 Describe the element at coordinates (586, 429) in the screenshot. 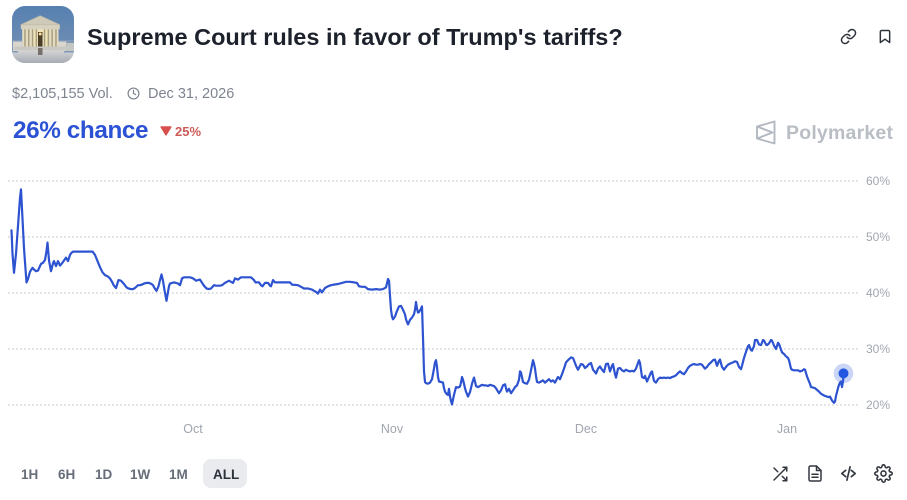

I see `svg-text: Dec` at that location.